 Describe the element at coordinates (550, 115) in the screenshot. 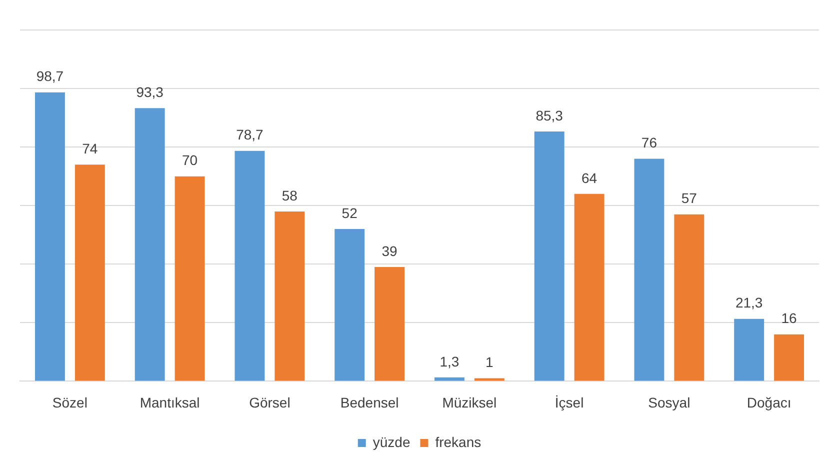

I see `data-label: 85,3` at that location.